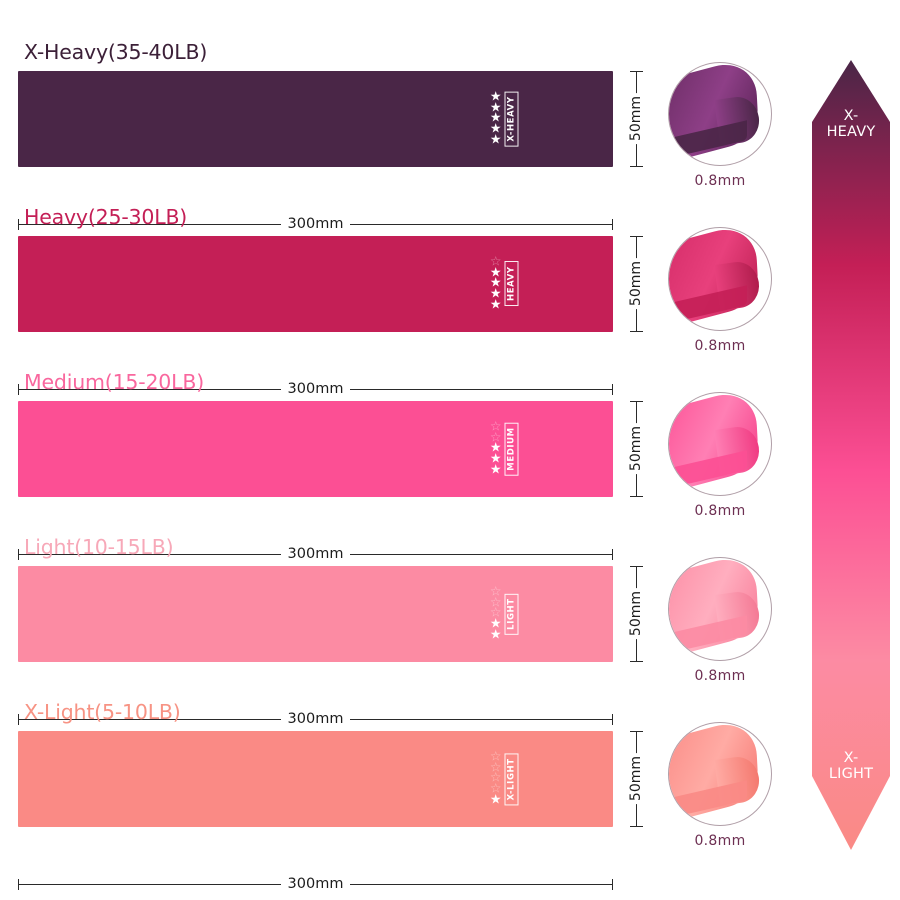 This screenshot has height=900, width=900. Describe the element at coordinates (511, 284) in the screenshot. I see `band-badge-label-heavy: HEAVY` at that location.